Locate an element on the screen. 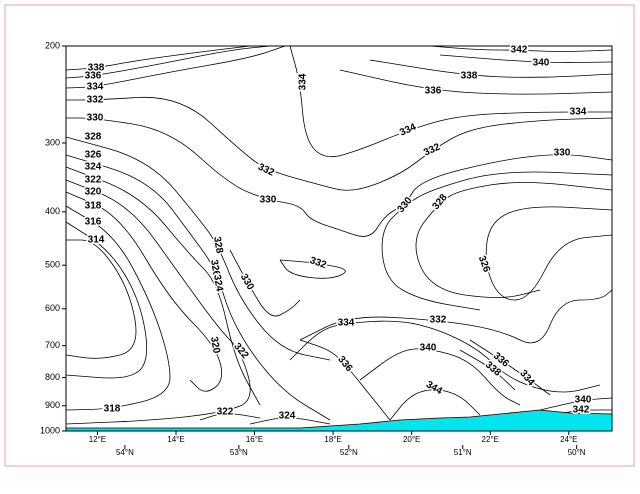  x-tick-label: 22°E is located at coordinates (490, 439).